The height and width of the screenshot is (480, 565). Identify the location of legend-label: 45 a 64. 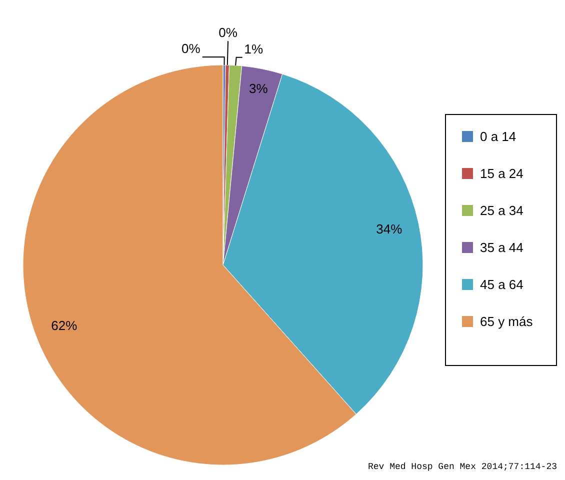
(502, 284).